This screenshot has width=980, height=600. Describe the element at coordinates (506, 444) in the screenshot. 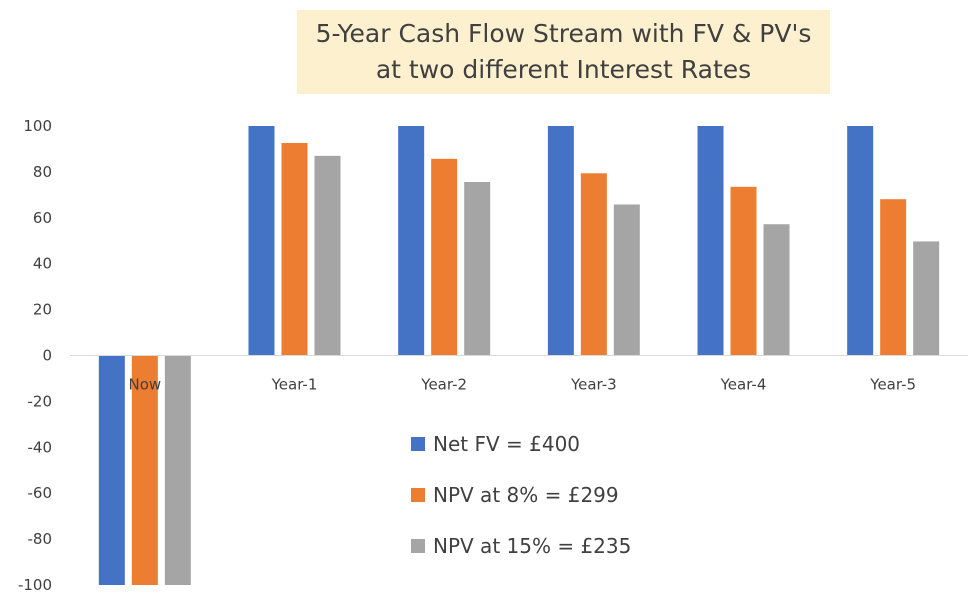

I see `legend-label: Net FV = £400` at that location.